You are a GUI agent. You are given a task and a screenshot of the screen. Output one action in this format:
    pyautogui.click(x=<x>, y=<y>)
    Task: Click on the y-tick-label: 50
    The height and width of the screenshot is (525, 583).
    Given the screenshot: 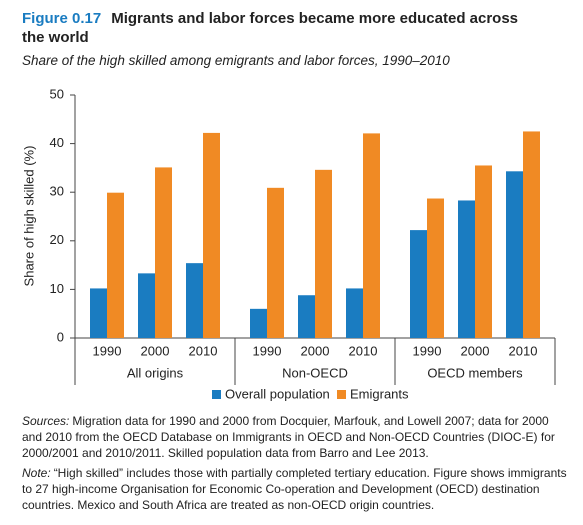 What is the action you would take?
    pyautogui.click(x=57, y=93)
    